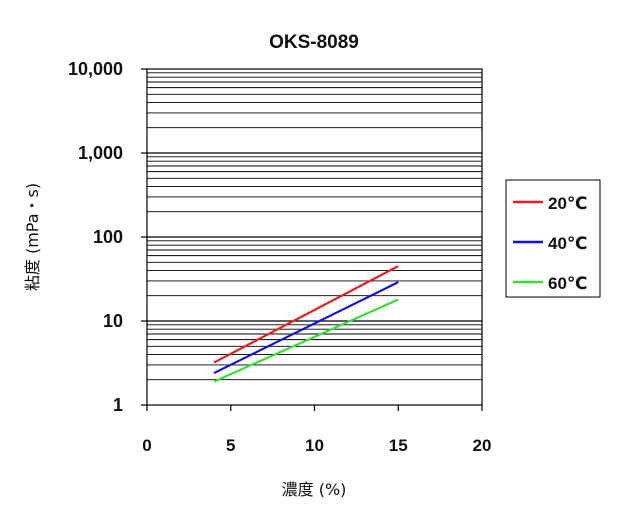 The image size is (620, 520). I want to click on legend: 20℃ 40℃ 60℃, so click(550, 243).